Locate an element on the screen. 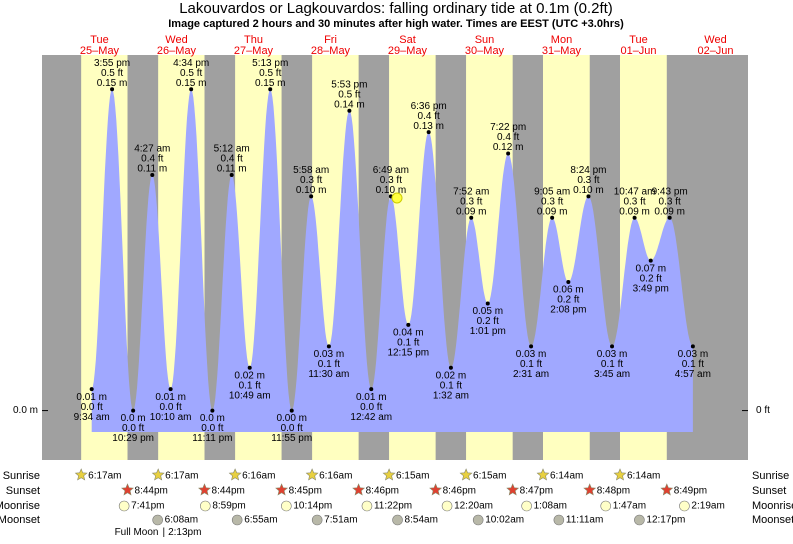 The width and height of the screenshot is (793, 544). moonset-time: 11:11am is located at coordinates (584, 520).